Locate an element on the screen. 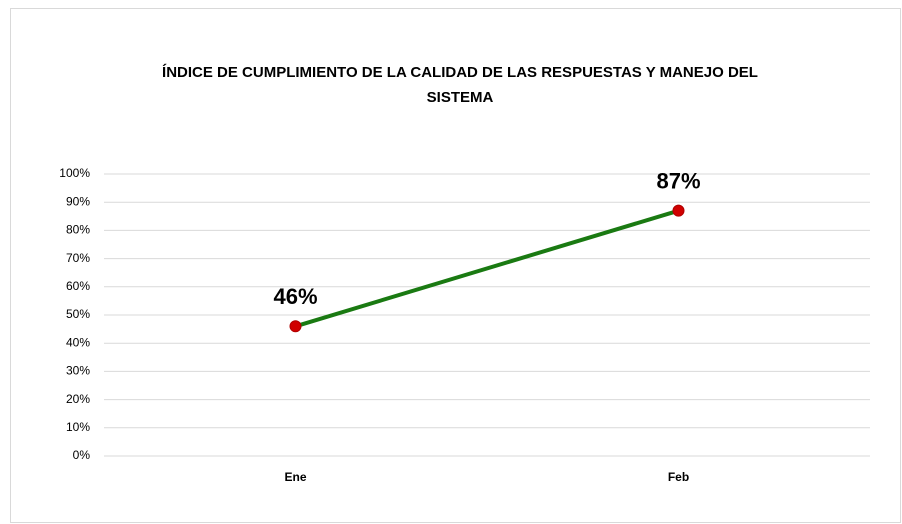 This screenshot has width=902, height=524. y-tick-label: 40% is located at coordinates (78, 342).